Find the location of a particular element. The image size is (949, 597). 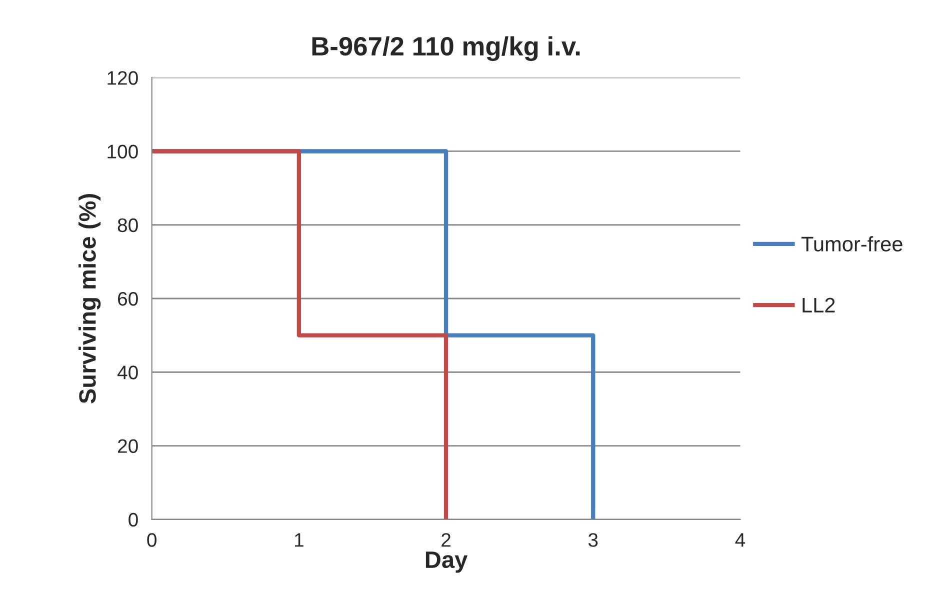

x-tick-label: 3 is located at coordinates (593, 540).